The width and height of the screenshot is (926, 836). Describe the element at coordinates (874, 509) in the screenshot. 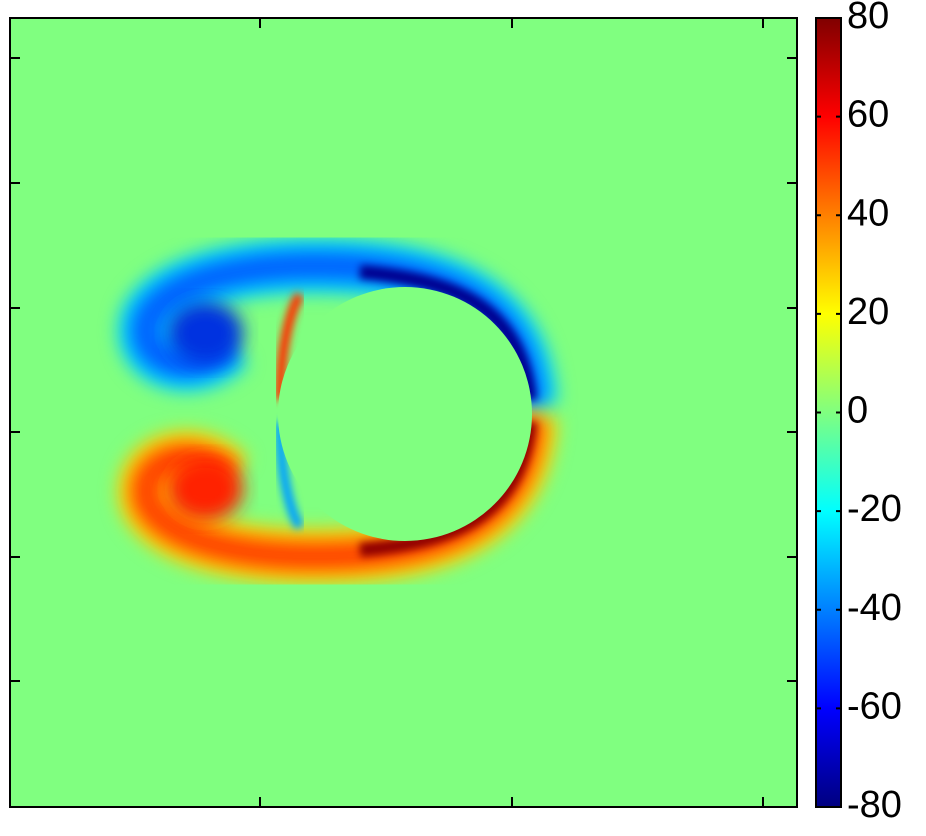

I see `colorbar-tick-label: -20` at that location.